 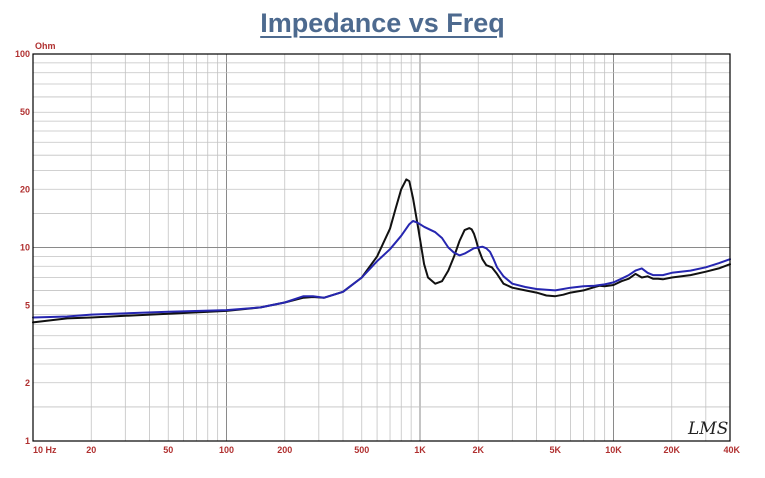 What do you see at coordinates (27, 383) in the screenshot?
I see `y-tick-label: 2` at bounding box center [27, 383].